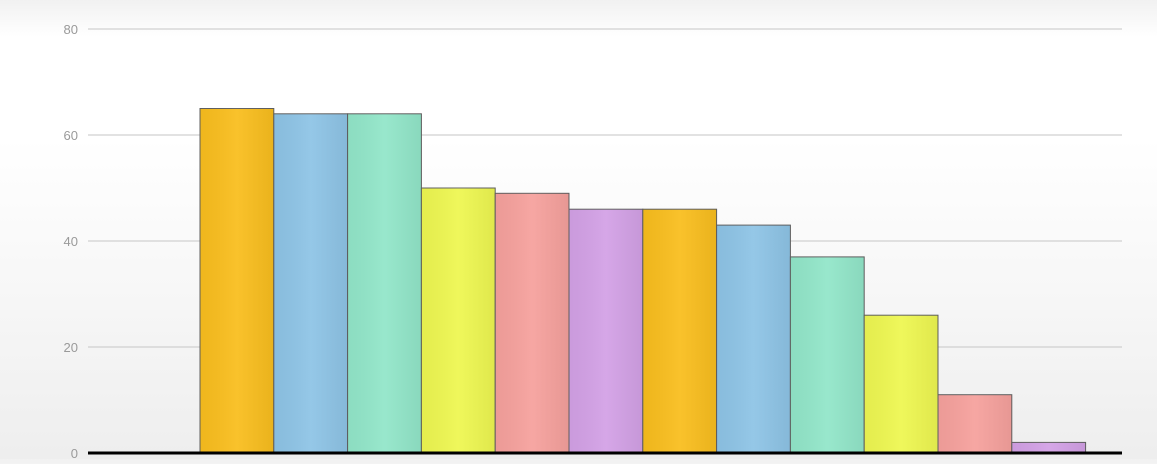  I want to click on y-tick-label: 20, so click(71, 347).